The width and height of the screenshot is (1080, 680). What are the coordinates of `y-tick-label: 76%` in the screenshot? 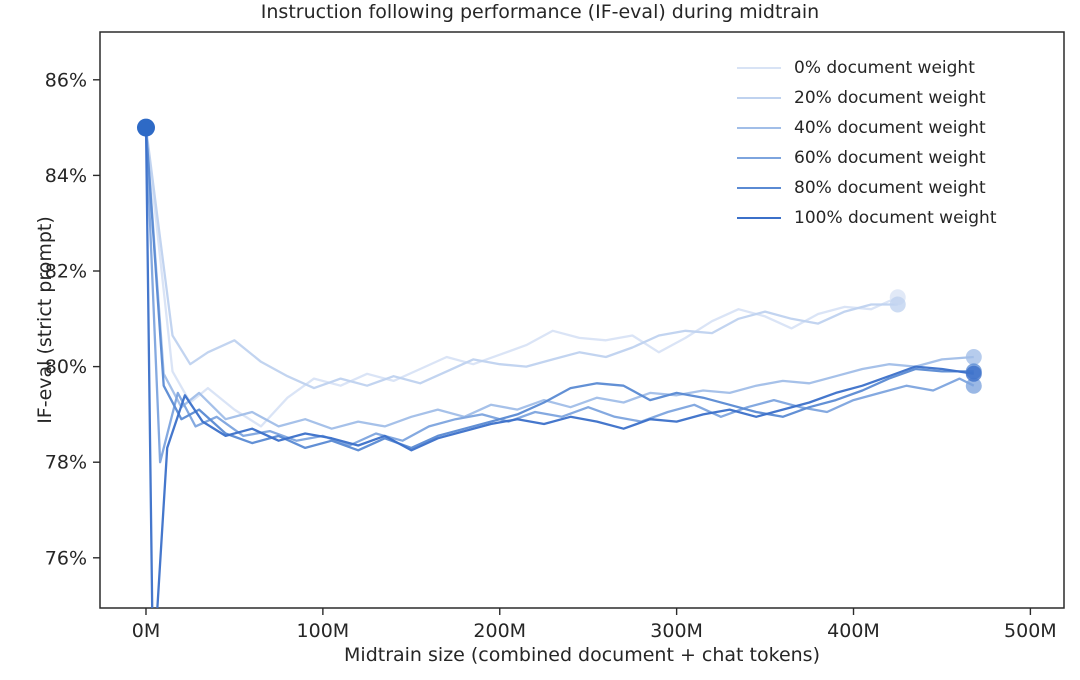 It's located at (66, 558).